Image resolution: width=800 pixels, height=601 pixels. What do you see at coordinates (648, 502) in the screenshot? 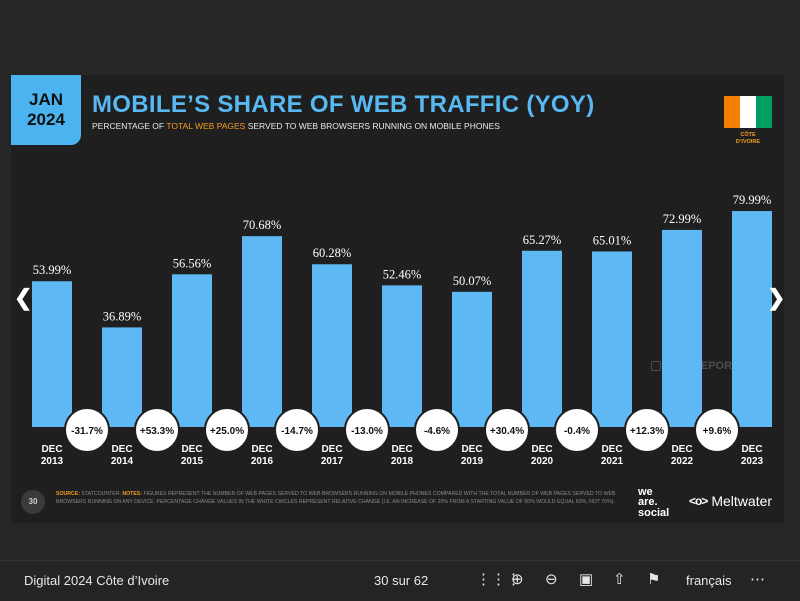
I see `was-line2: are.` at bounding box center [648, 502].